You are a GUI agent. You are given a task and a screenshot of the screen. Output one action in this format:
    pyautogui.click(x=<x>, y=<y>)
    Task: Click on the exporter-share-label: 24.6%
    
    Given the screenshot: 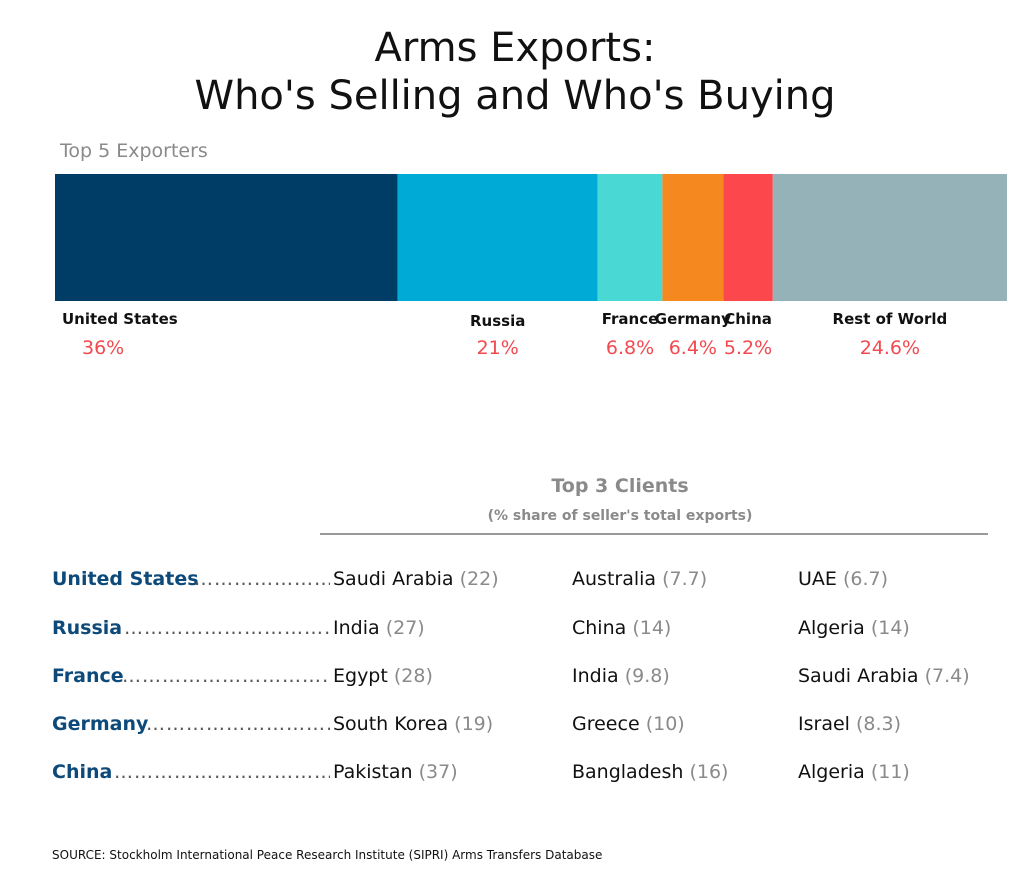 What is the action you would take?
    pyautogui.click(x=890, y=348)
    